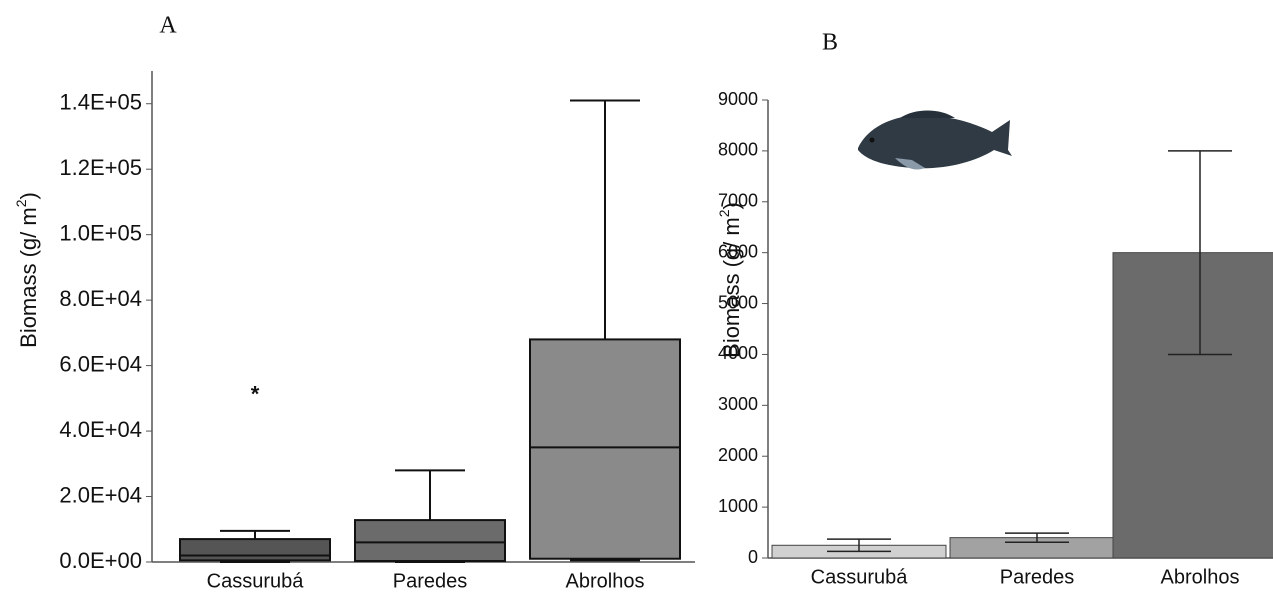 The image size is (1273, 599). What do you see at coordinates (100, 167) in the screenshot?
I see `y-tick-label: 1.2E+05` at bounding box center [100, 167].